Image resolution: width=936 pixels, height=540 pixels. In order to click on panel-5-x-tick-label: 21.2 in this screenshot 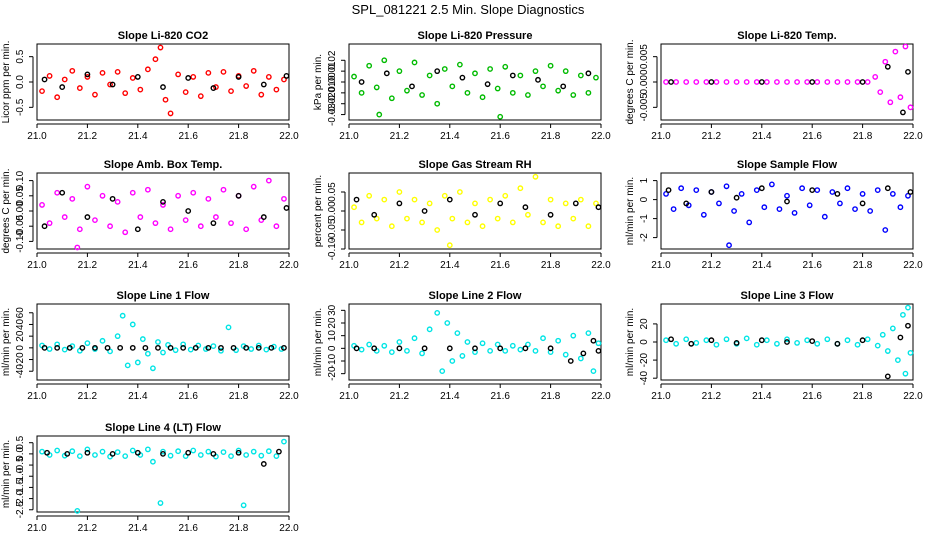, I will do `click(400, 265)`.